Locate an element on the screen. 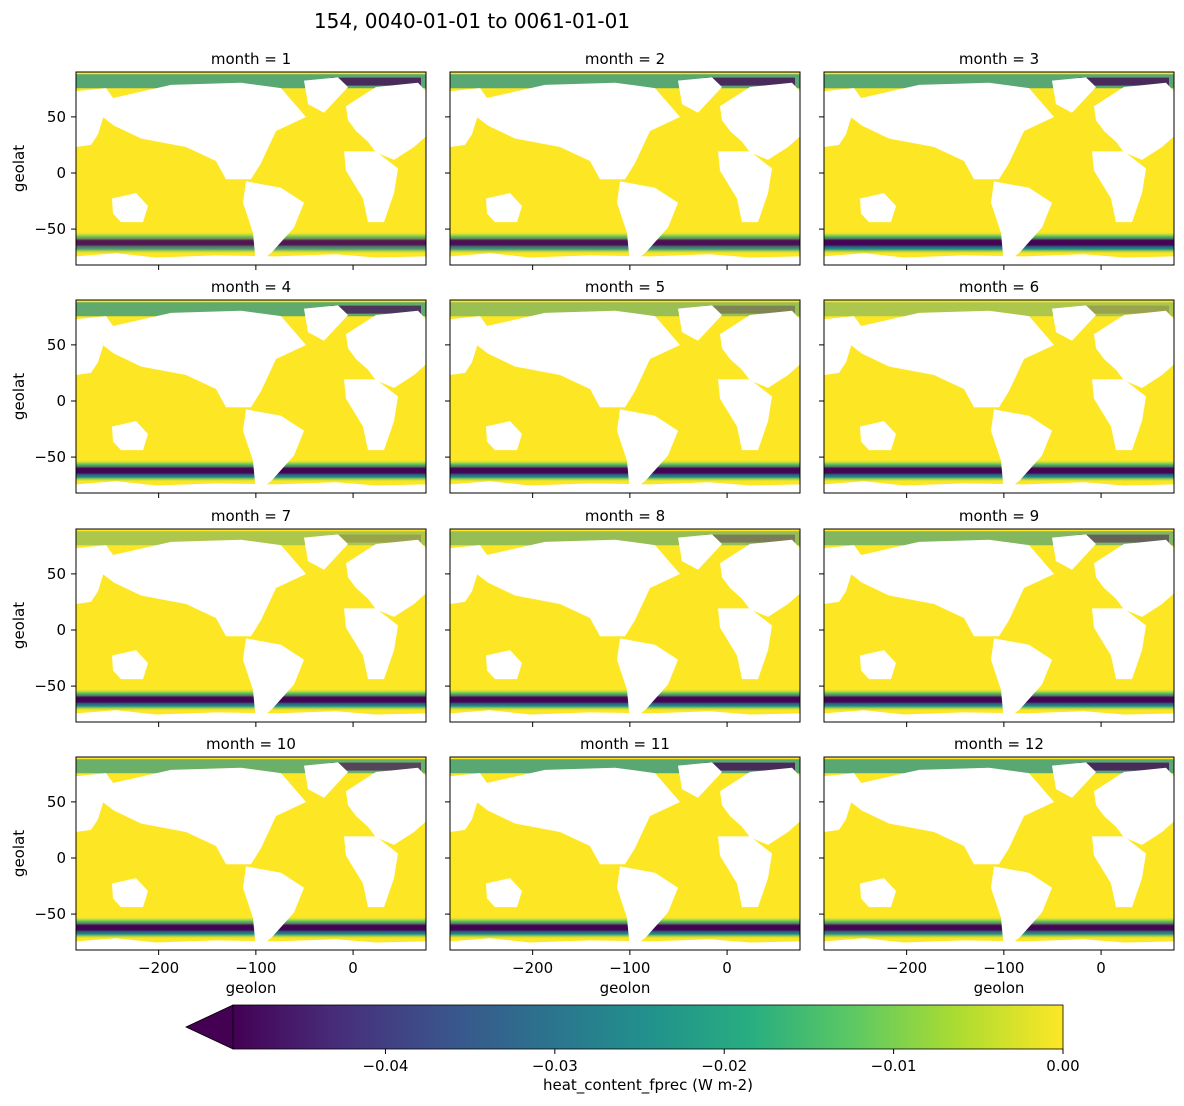 This screenshot has height=1106, width=1184. map-panel: month = 5 is located at coordinates (623, 388).